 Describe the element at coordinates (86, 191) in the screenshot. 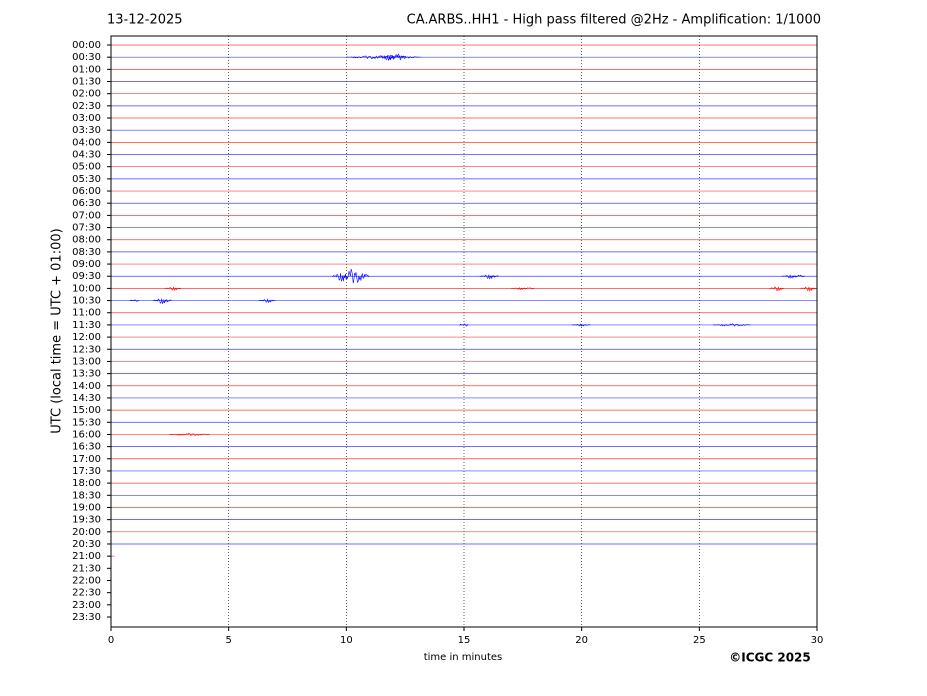

I see `y-tick-label: 06:00` at that location.